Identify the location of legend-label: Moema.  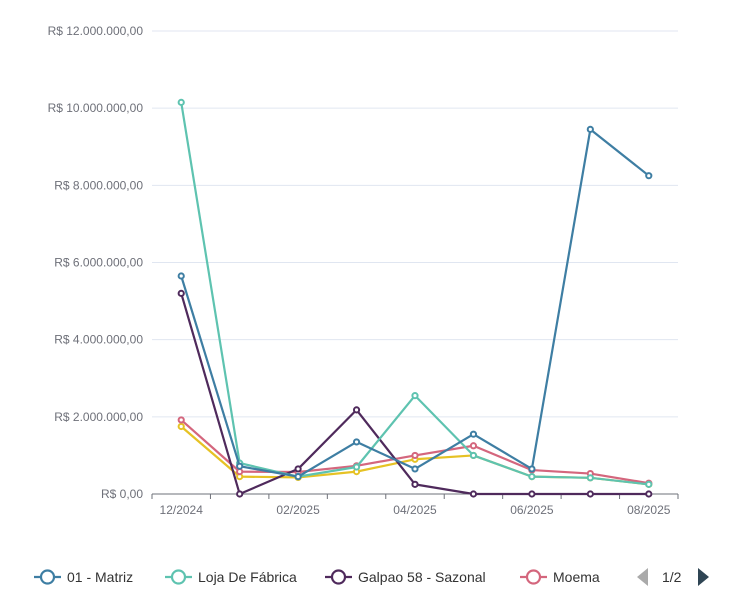
(576, 577).